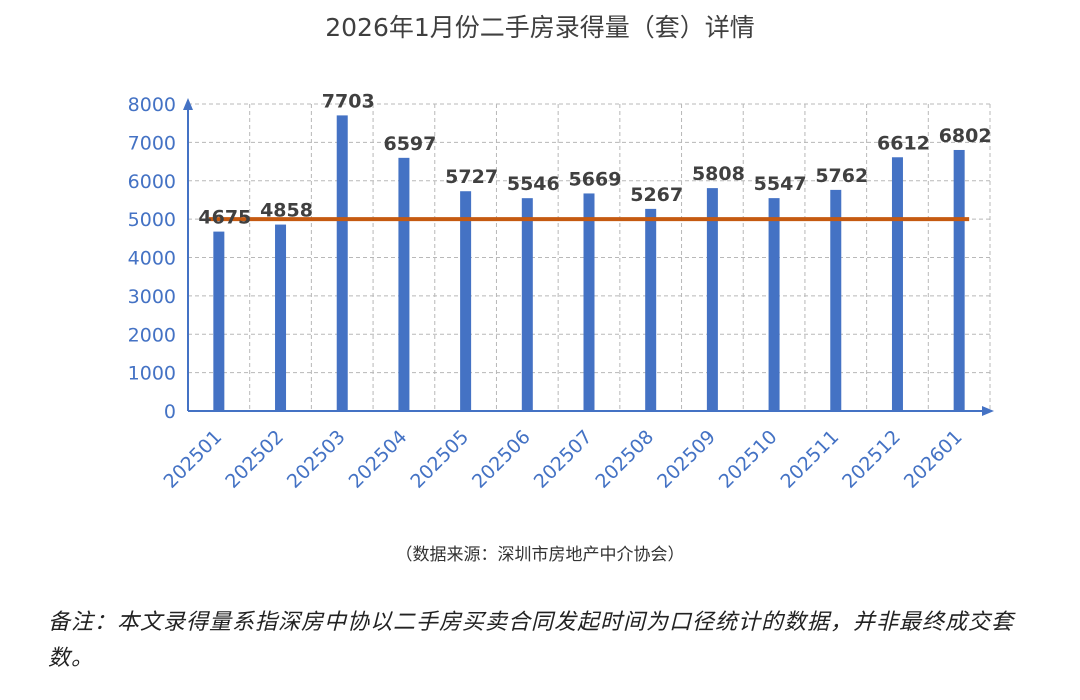 The image size is (1080, 700). Describe the element at coordinates (686, 459) in the screenshot. I see `x-tick-label: 202509` at that location.